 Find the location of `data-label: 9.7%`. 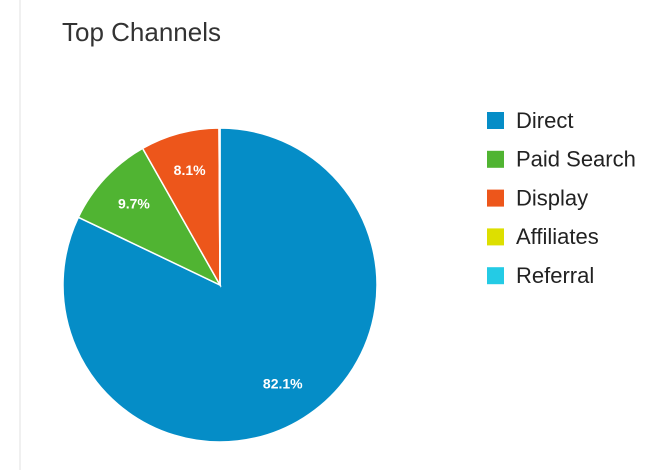

data-label: 9.7% is located at coordinates (134, 203).